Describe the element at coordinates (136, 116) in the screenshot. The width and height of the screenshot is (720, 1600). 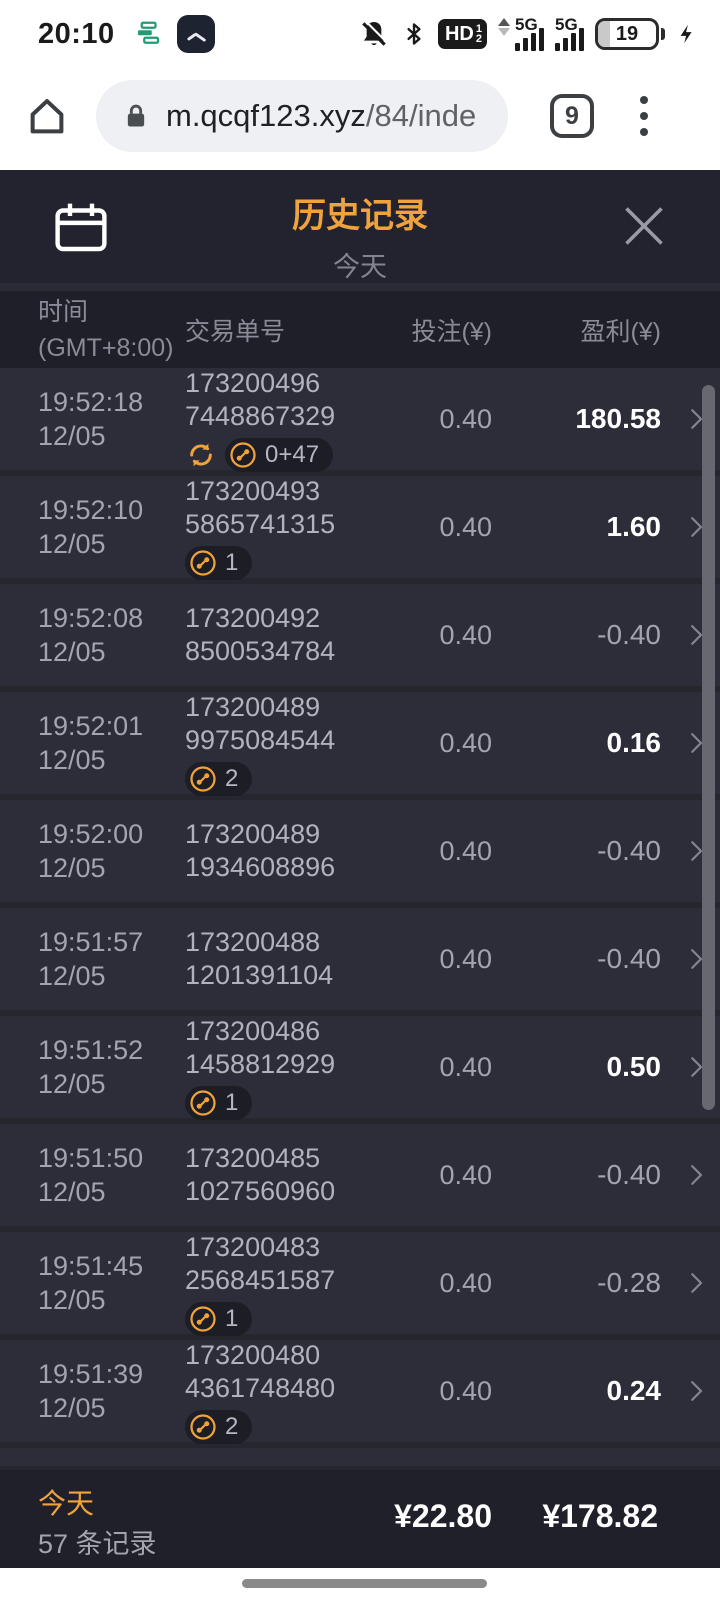
I see `lock-icon` at that location.